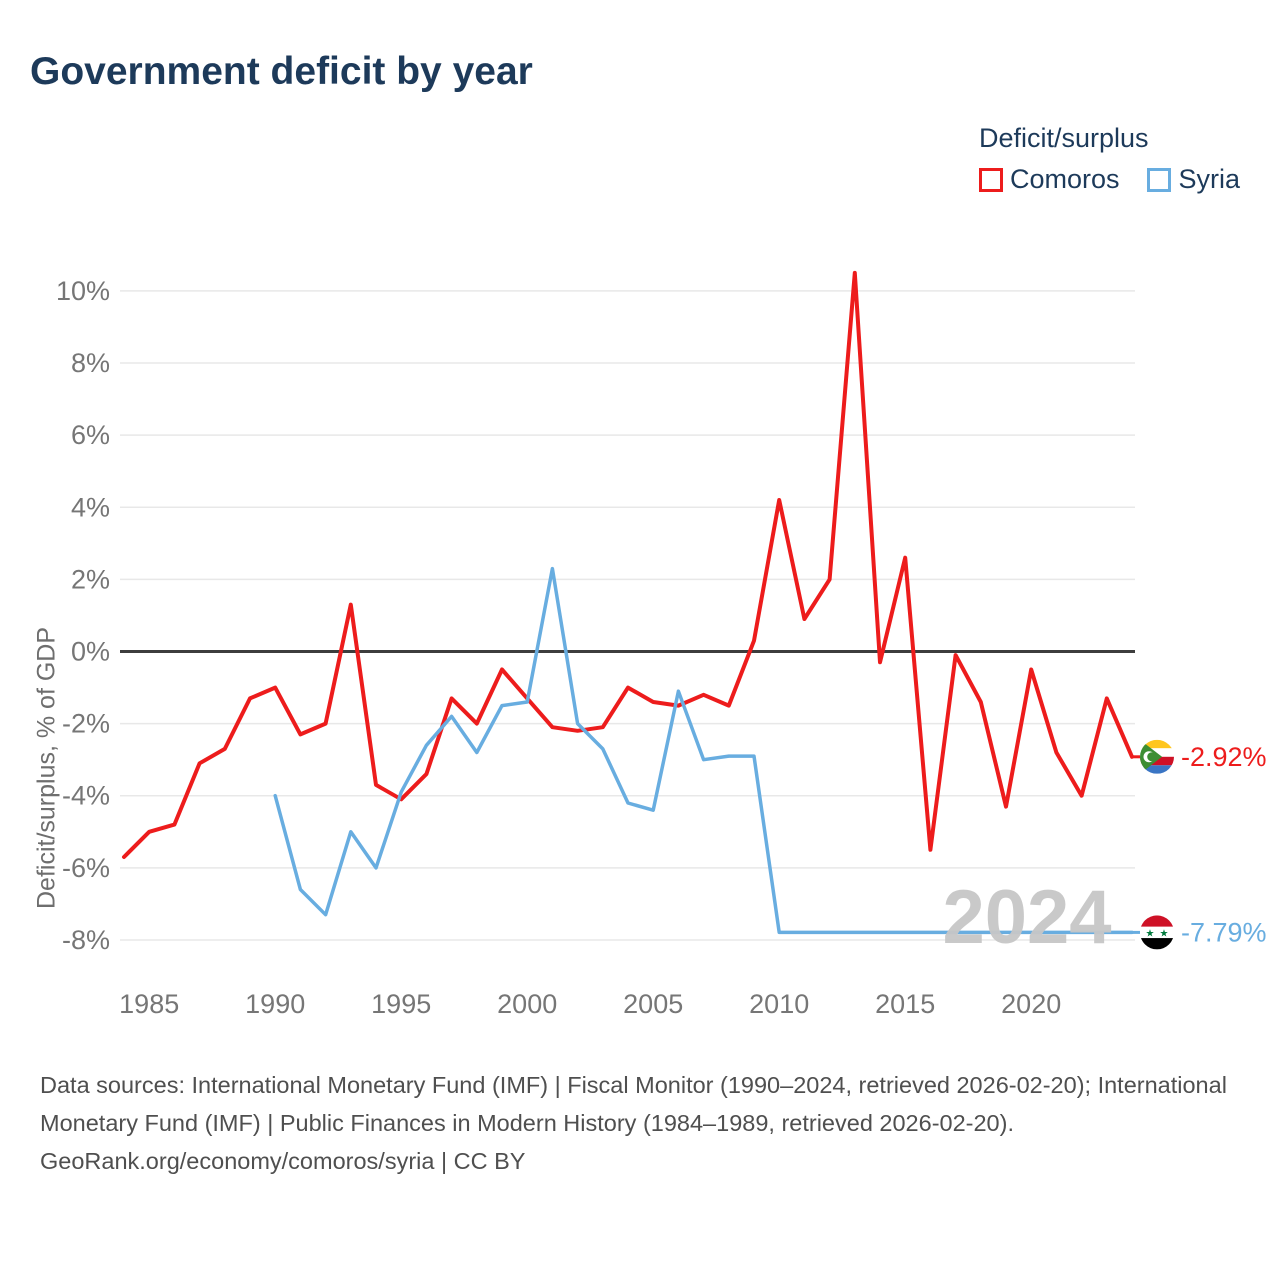 The height and width of the screenshot is (1280, 1280). What do you see at coordinates (90, 579) in the screenshot?
I see `y-tick-label: 2%` at bounding box center [90, 579].